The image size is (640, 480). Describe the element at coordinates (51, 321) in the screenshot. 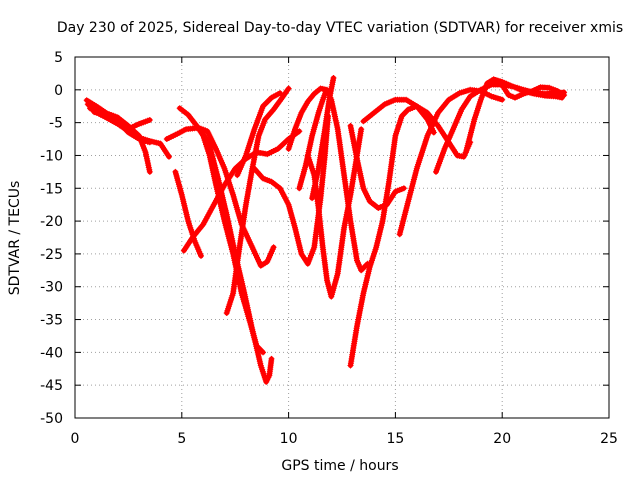

I see `y-tick-label: -35` at that location.